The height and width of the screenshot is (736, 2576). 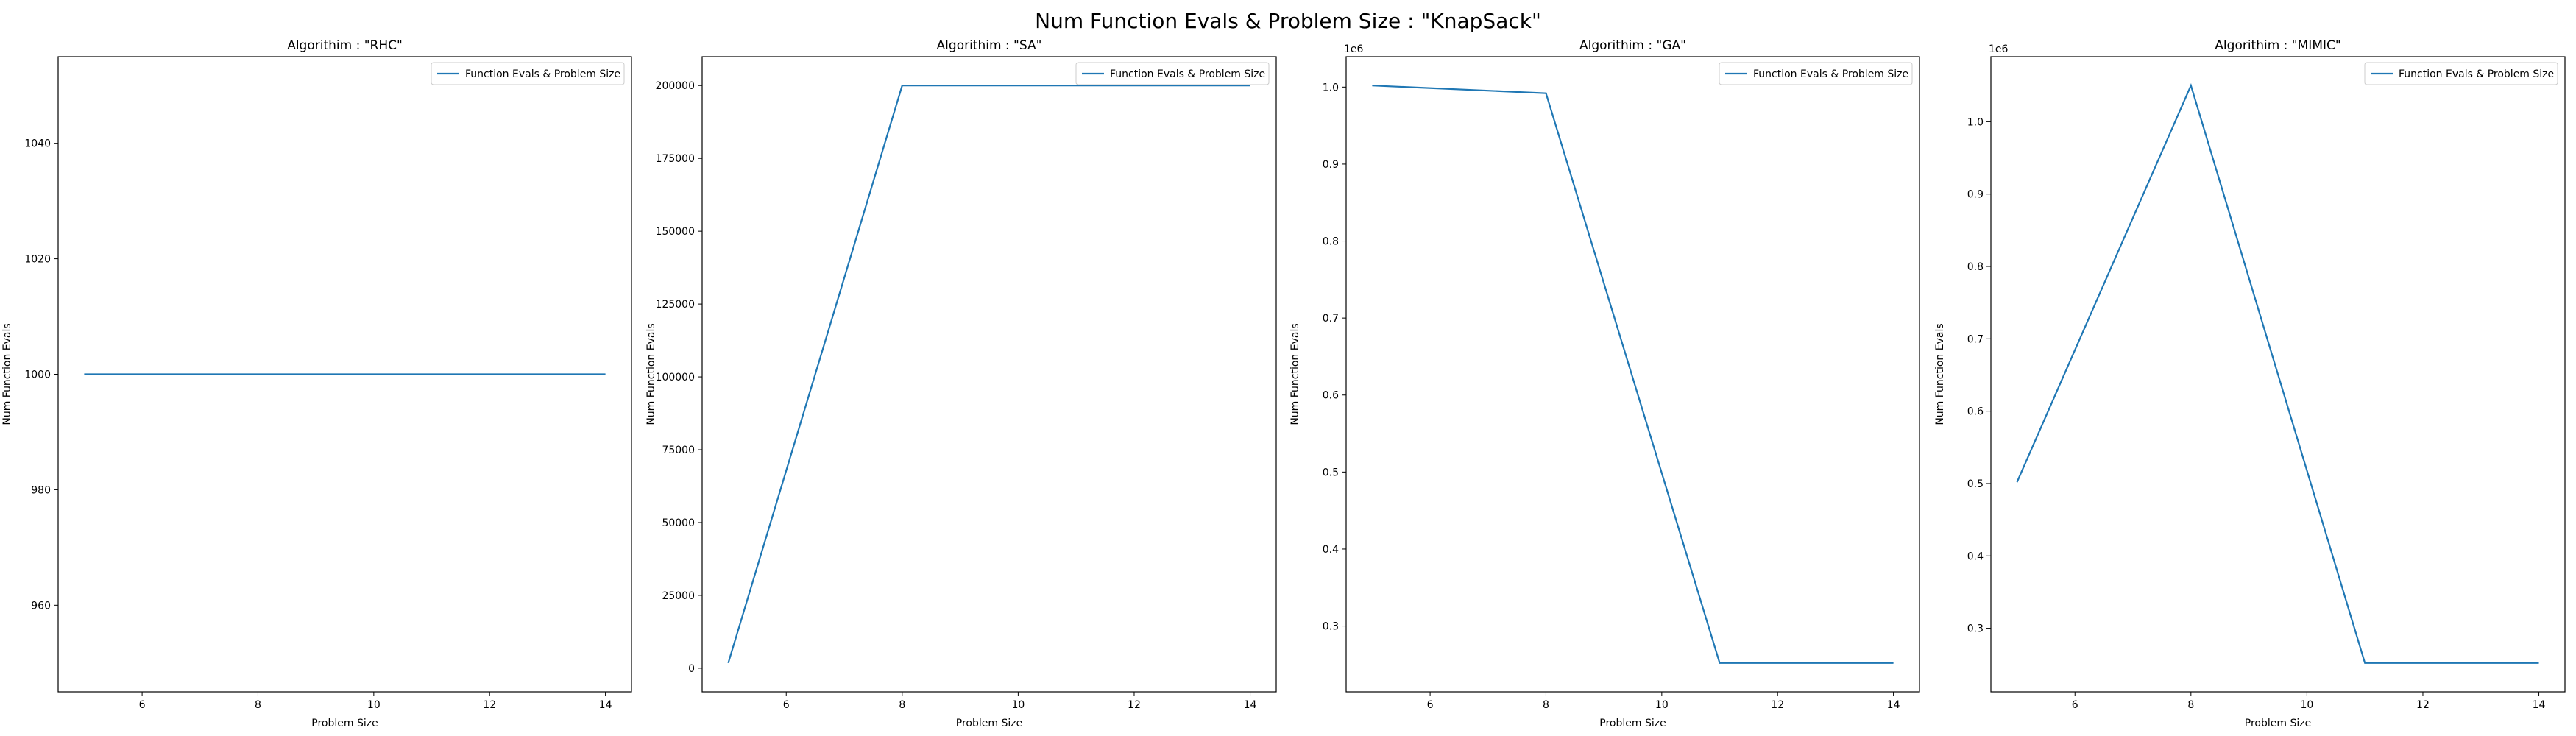 What do you see at coordinates (37, 375) in the screenshot?
I see `y-tick-label: 1000` at bounding box center [37, 375].